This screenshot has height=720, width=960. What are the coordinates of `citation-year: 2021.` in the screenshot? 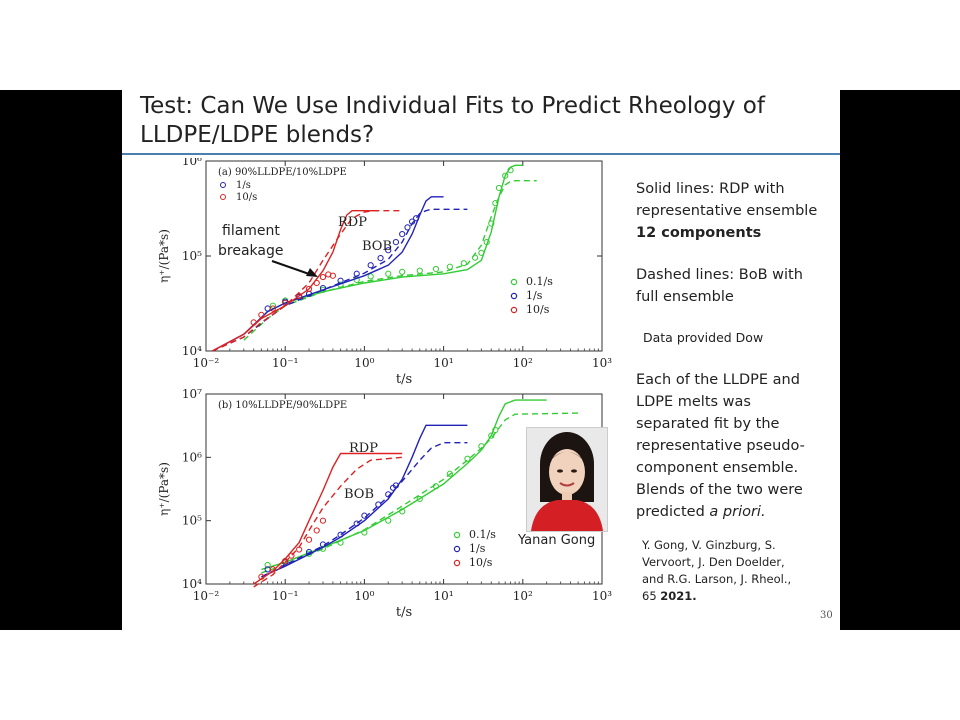 It's located at (678, 596).